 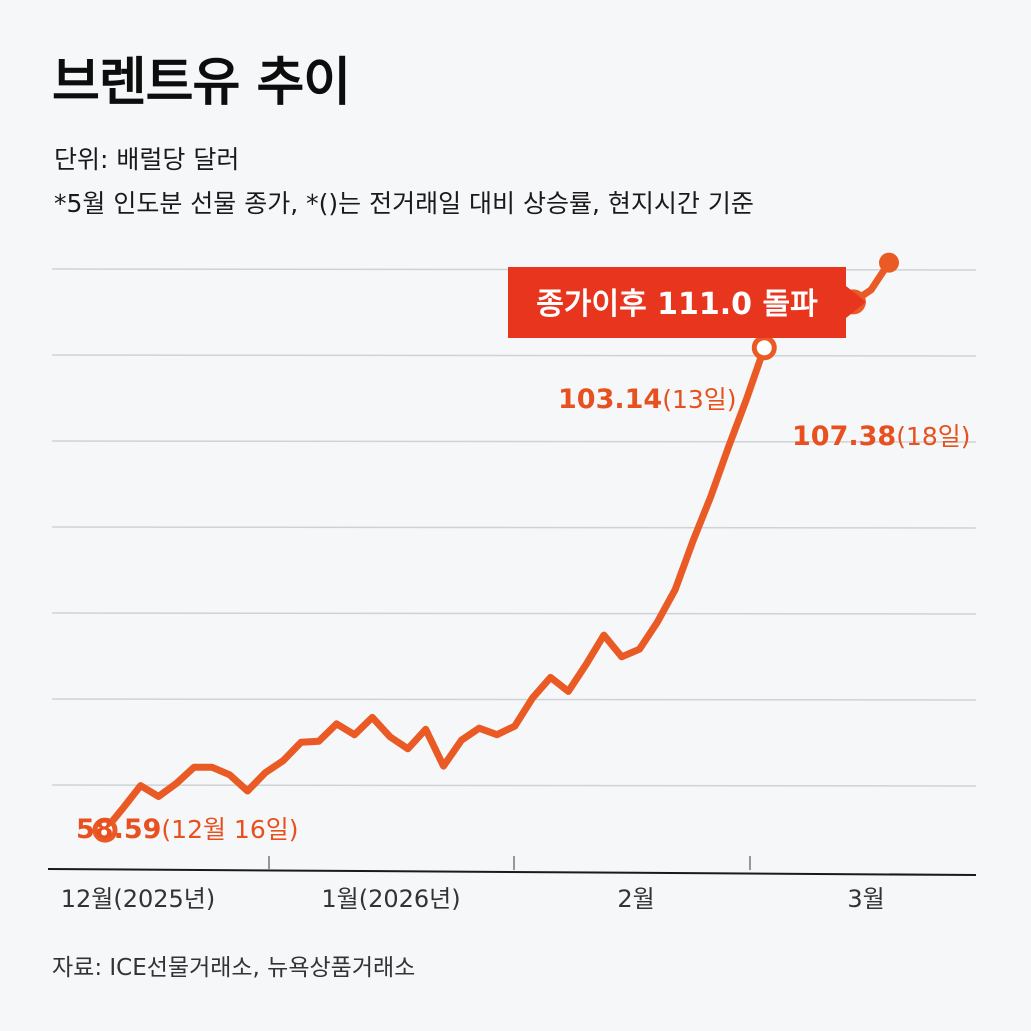 I want to click on chart-title: 브렌트유 추이, so click(x=201, y=83).